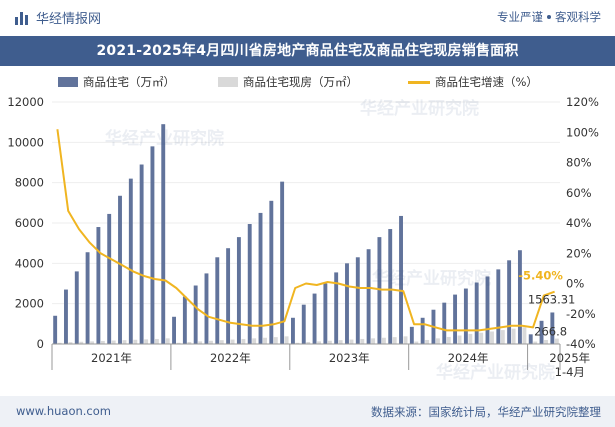 This screenshot has height=427, width=615. Describe the element at coordinates (307, 411) in the screenshot. I see `footer: www.huaon.com 数据来源：国家统计局，华经产业研究院整理` at that location.